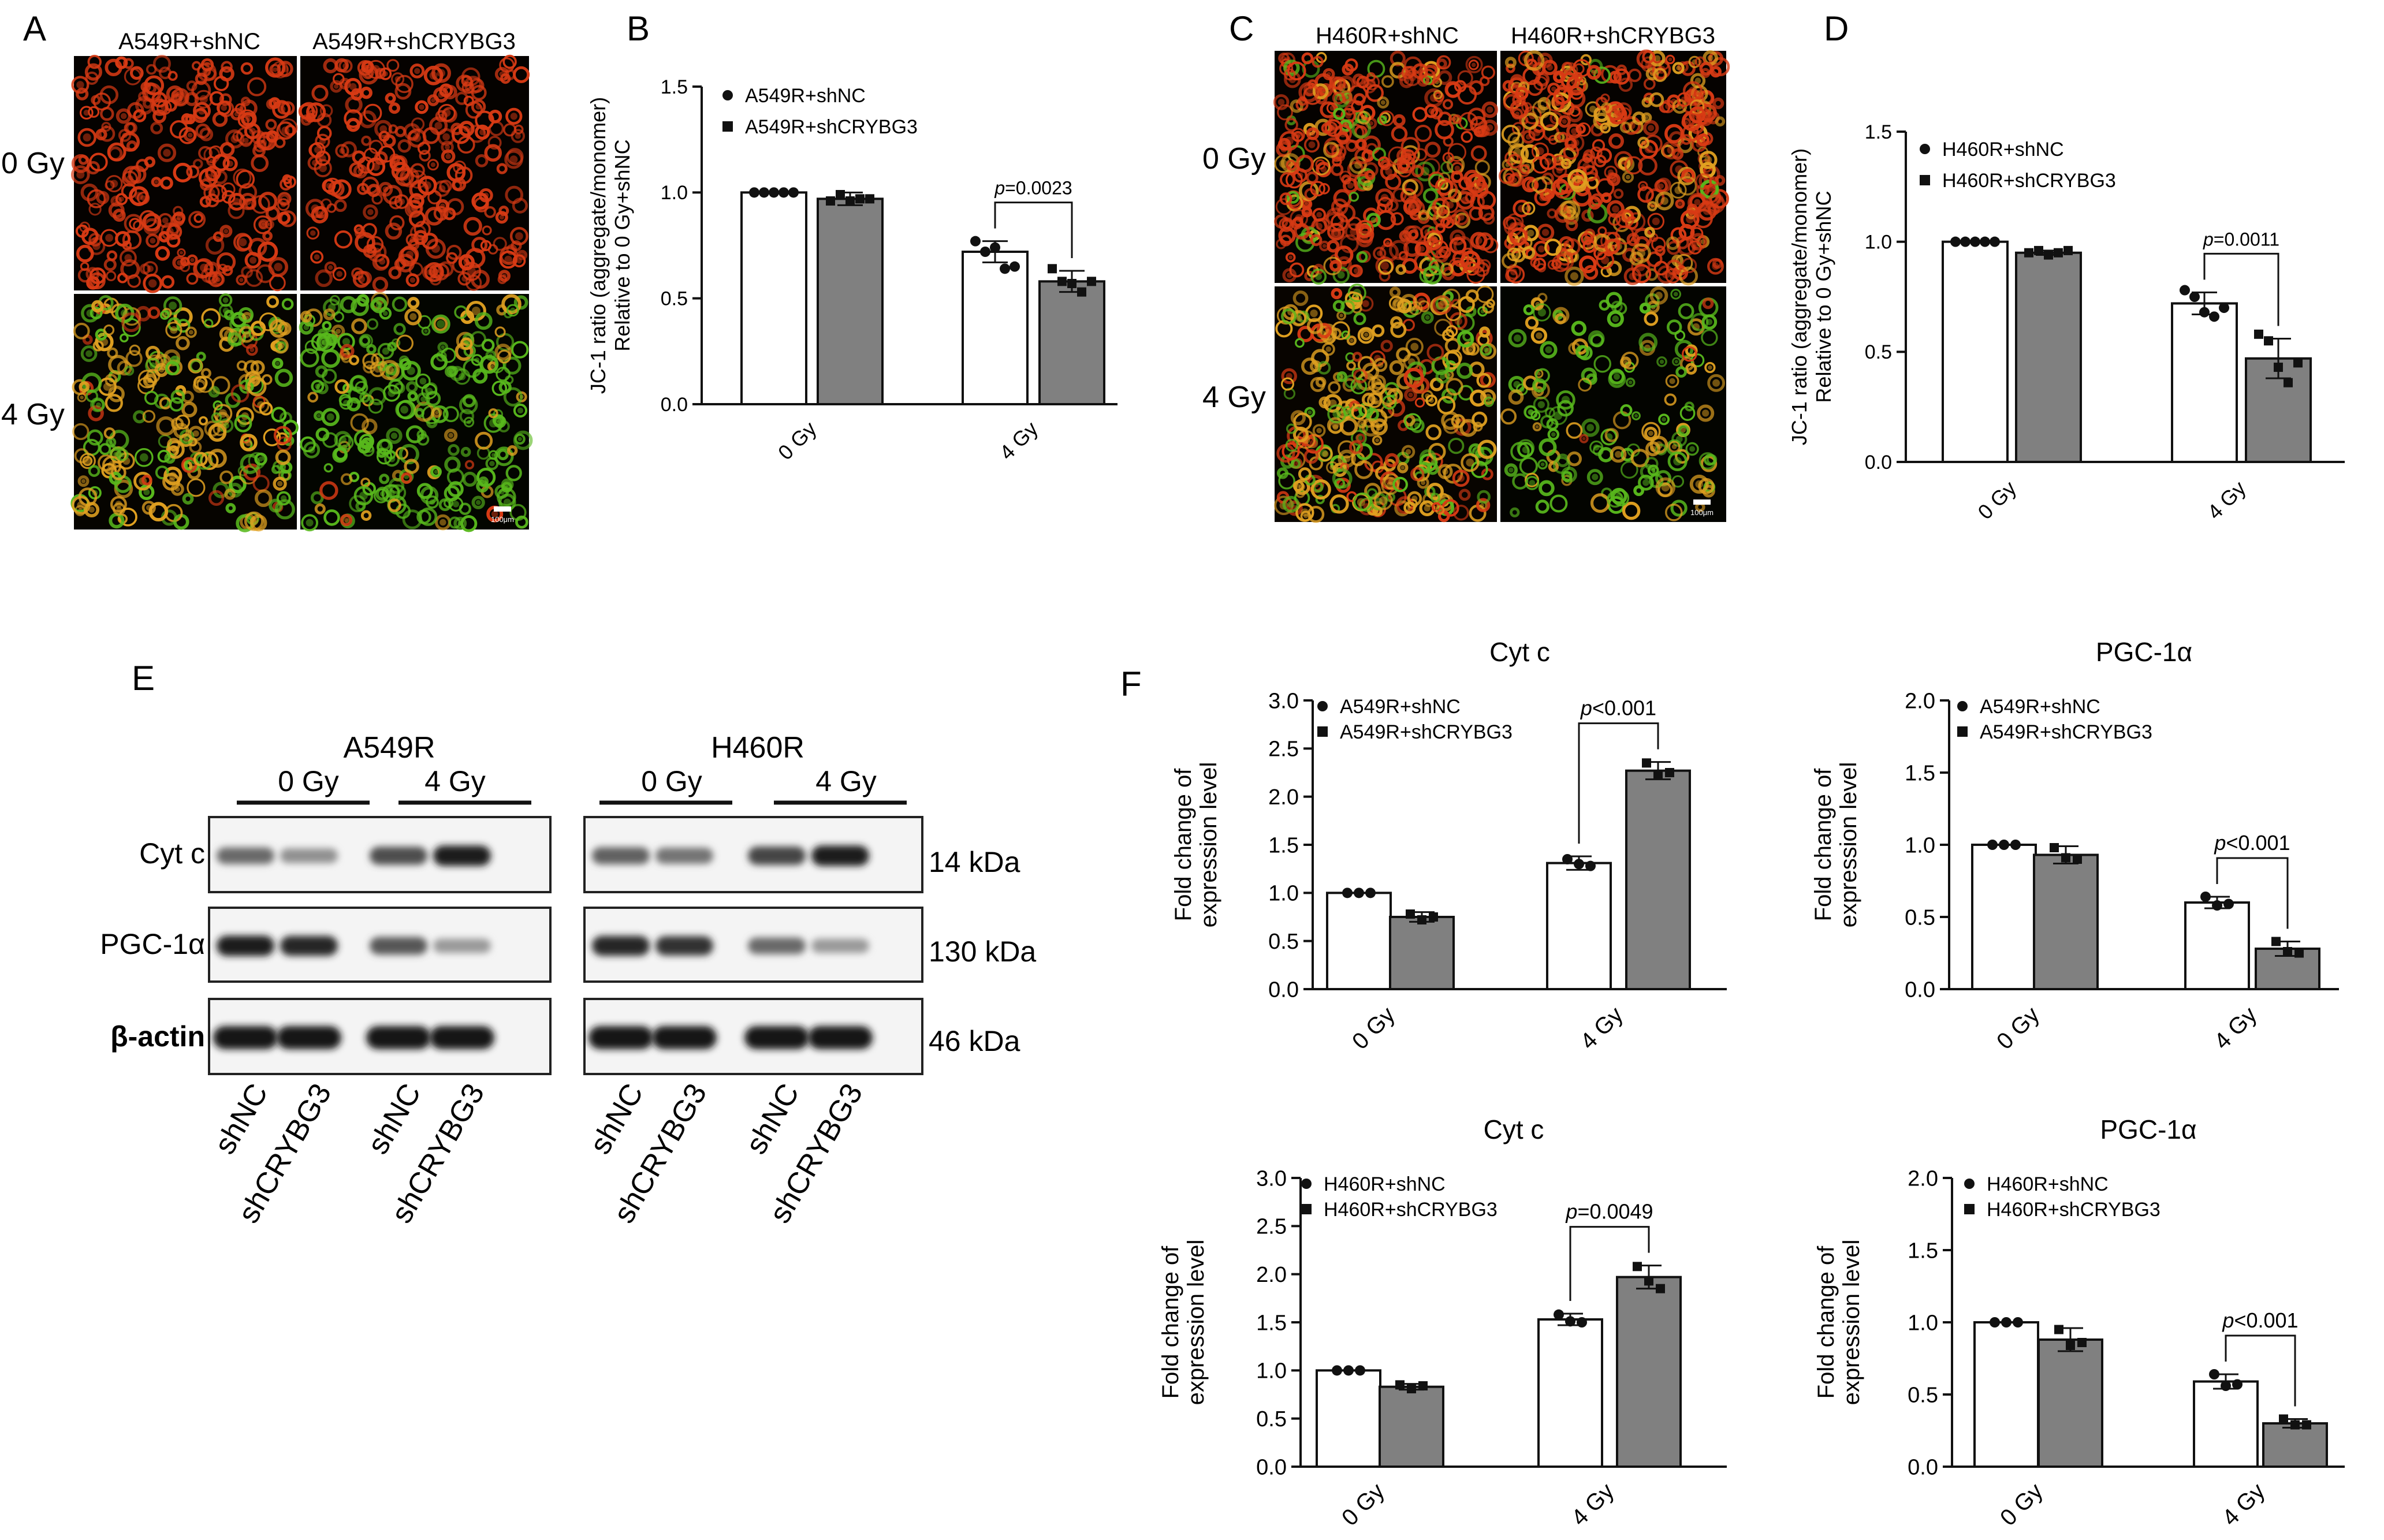 The width and height of the screenshot is (2384, 1540). I want to click on legend-marker, so click(1307, 1209).